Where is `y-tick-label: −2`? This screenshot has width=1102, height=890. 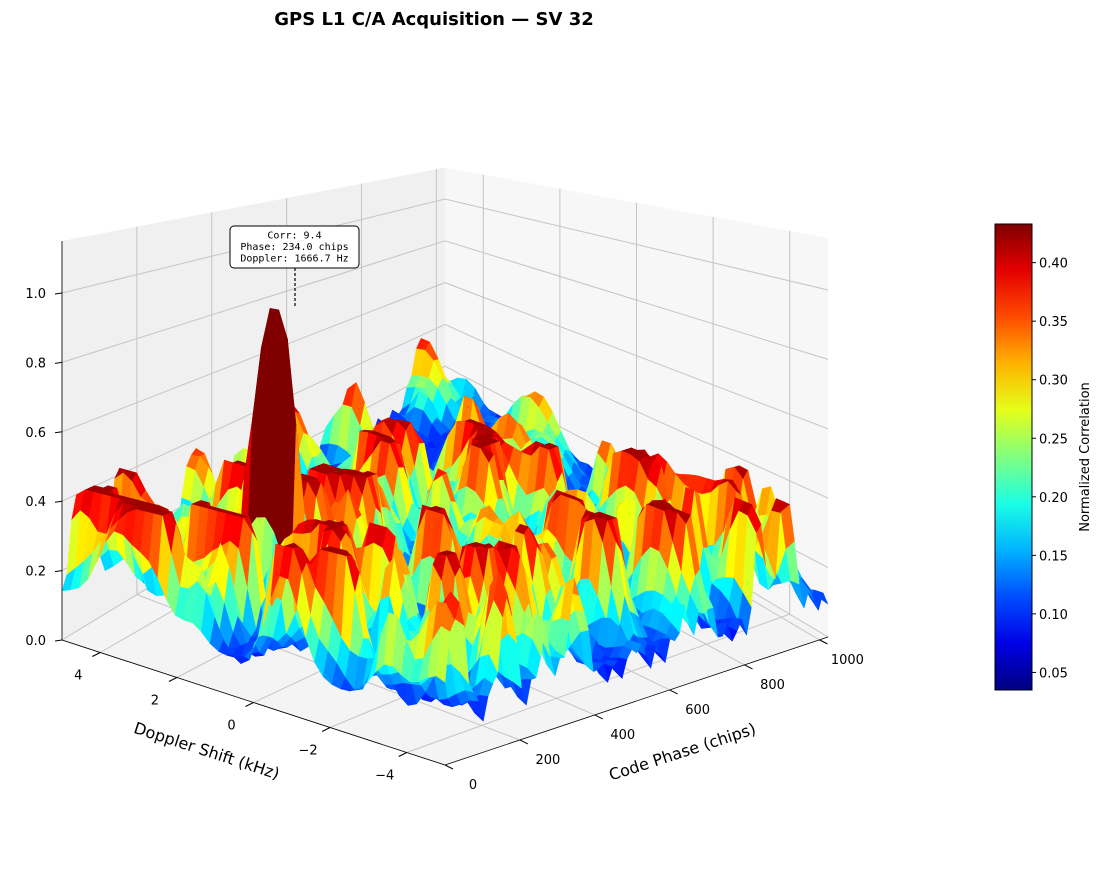 y-tick-label: −2 is located at coordinates (308, 751).